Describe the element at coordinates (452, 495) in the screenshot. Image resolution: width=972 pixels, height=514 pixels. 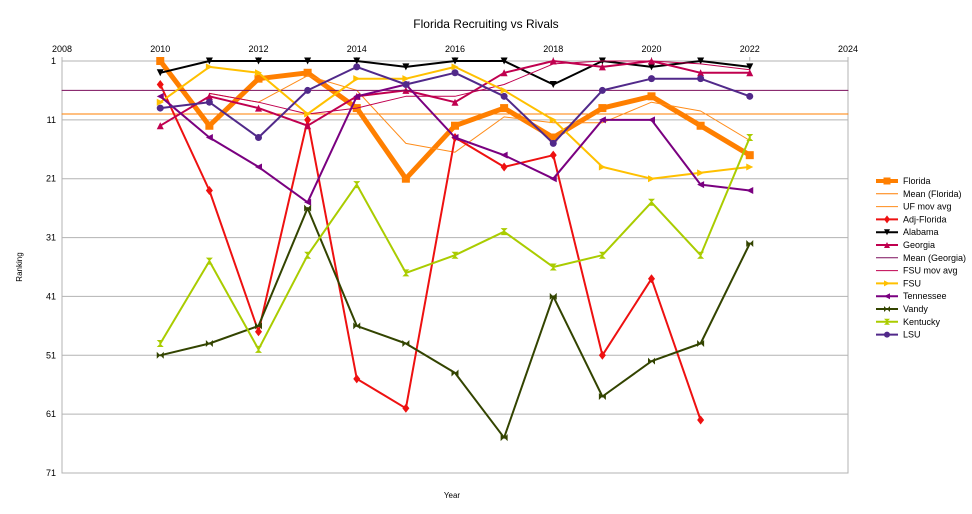
I see `x-axis-title: Year` at that location.